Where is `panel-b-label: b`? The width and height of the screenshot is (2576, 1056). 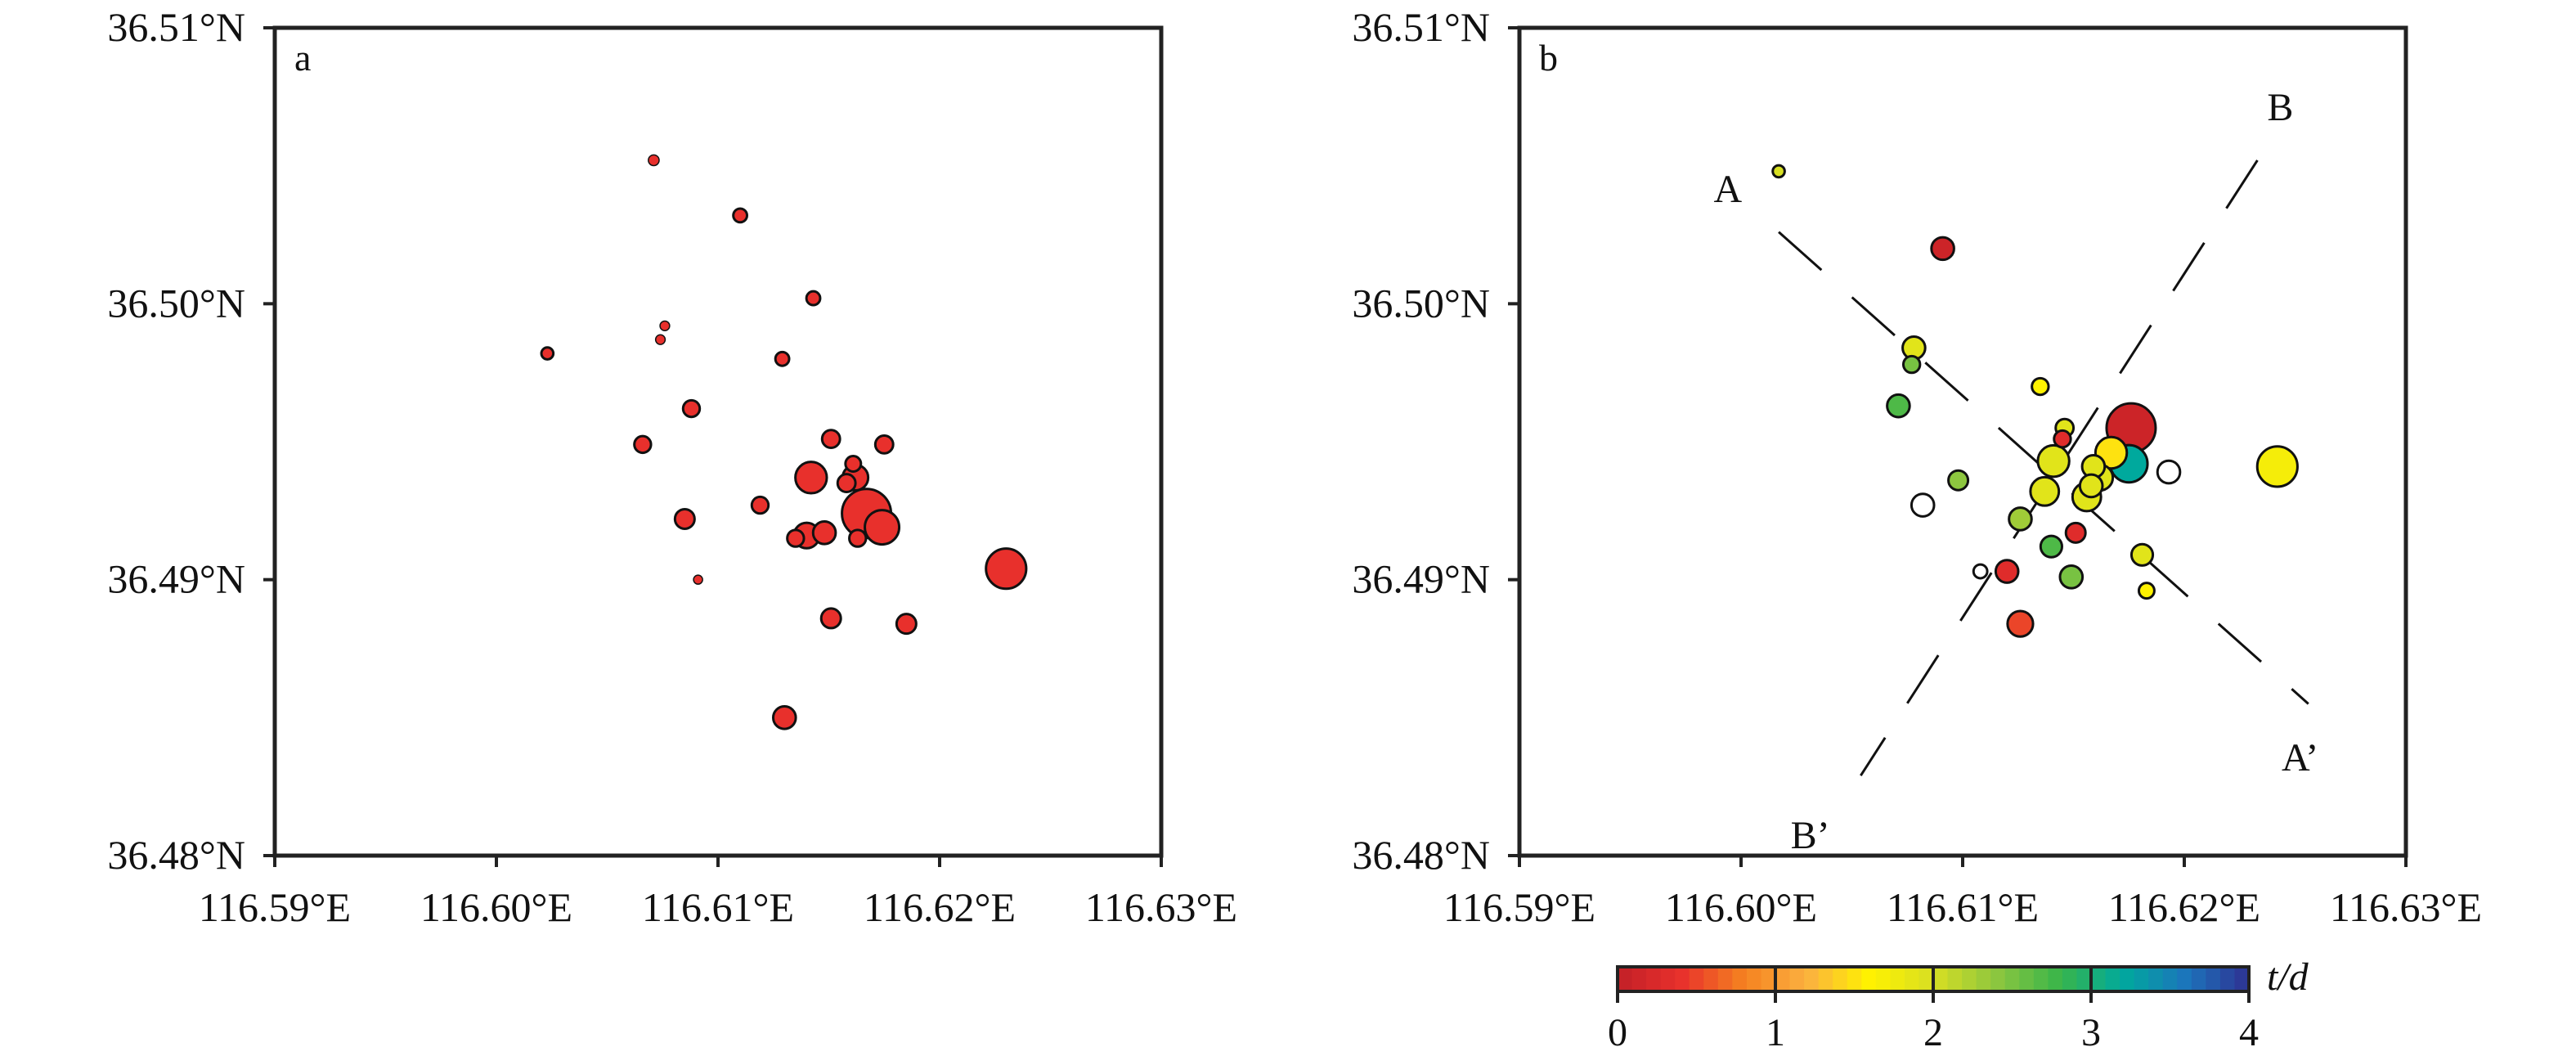
panel-b-label: b is located at coordinates (1549, 58).